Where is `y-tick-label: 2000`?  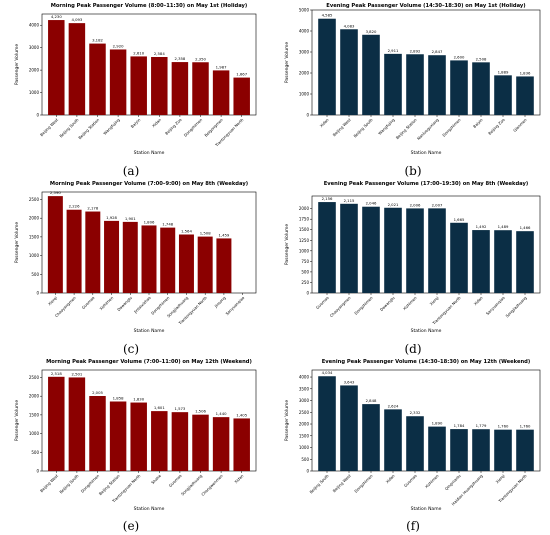 y-tick-label: 2000 is located at coordinates (304, 208).